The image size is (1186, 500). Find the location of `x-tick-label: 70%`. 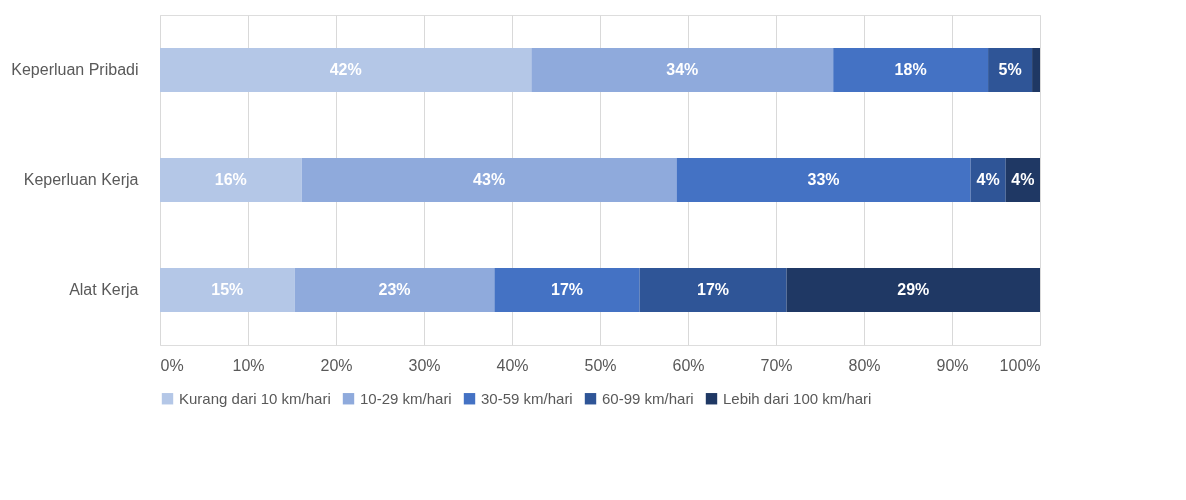

x-tick-label: 70% is located at coordinates (776, 365).